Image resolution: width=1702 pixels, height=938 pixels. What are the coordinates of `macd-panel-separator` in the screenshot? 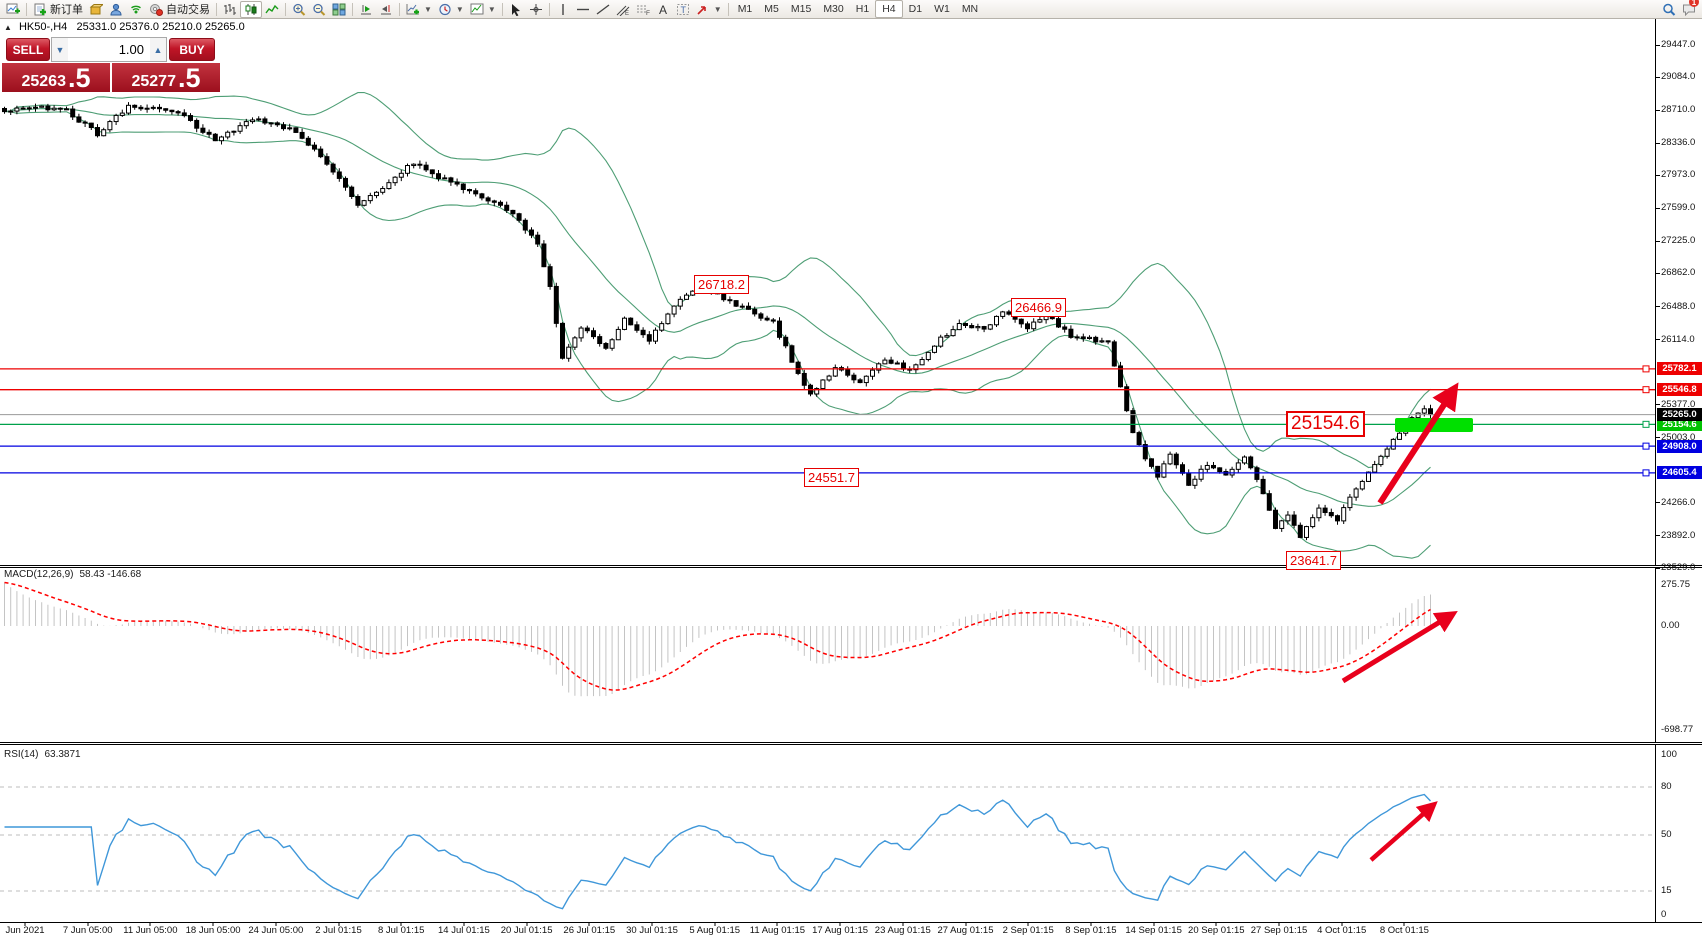 It's located at (851, 566).